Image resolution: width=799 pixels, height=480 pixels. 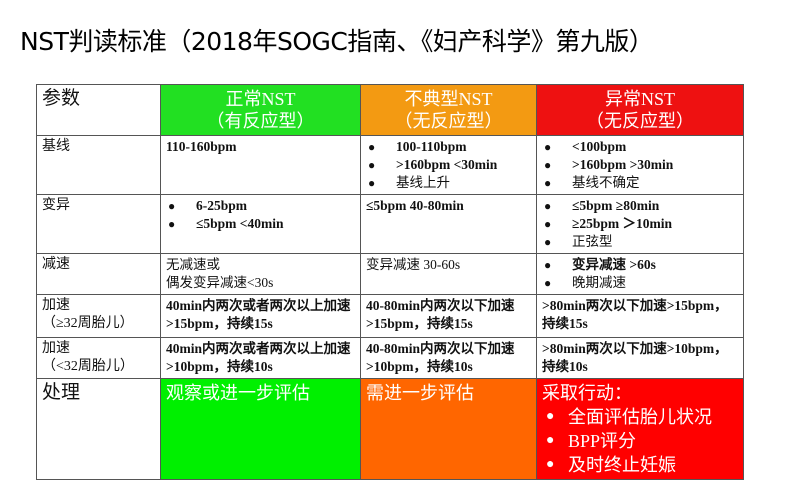 I want to click on bullet-list: 100-110bpm>160bpm <30min基线上升, so click(x=448, y=165).